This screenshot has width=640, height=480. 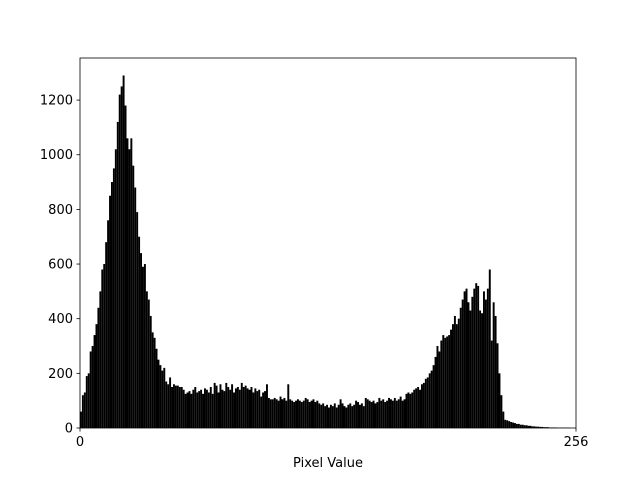 I want to click on y-tick-label: 200, so click(x=60, y=374).